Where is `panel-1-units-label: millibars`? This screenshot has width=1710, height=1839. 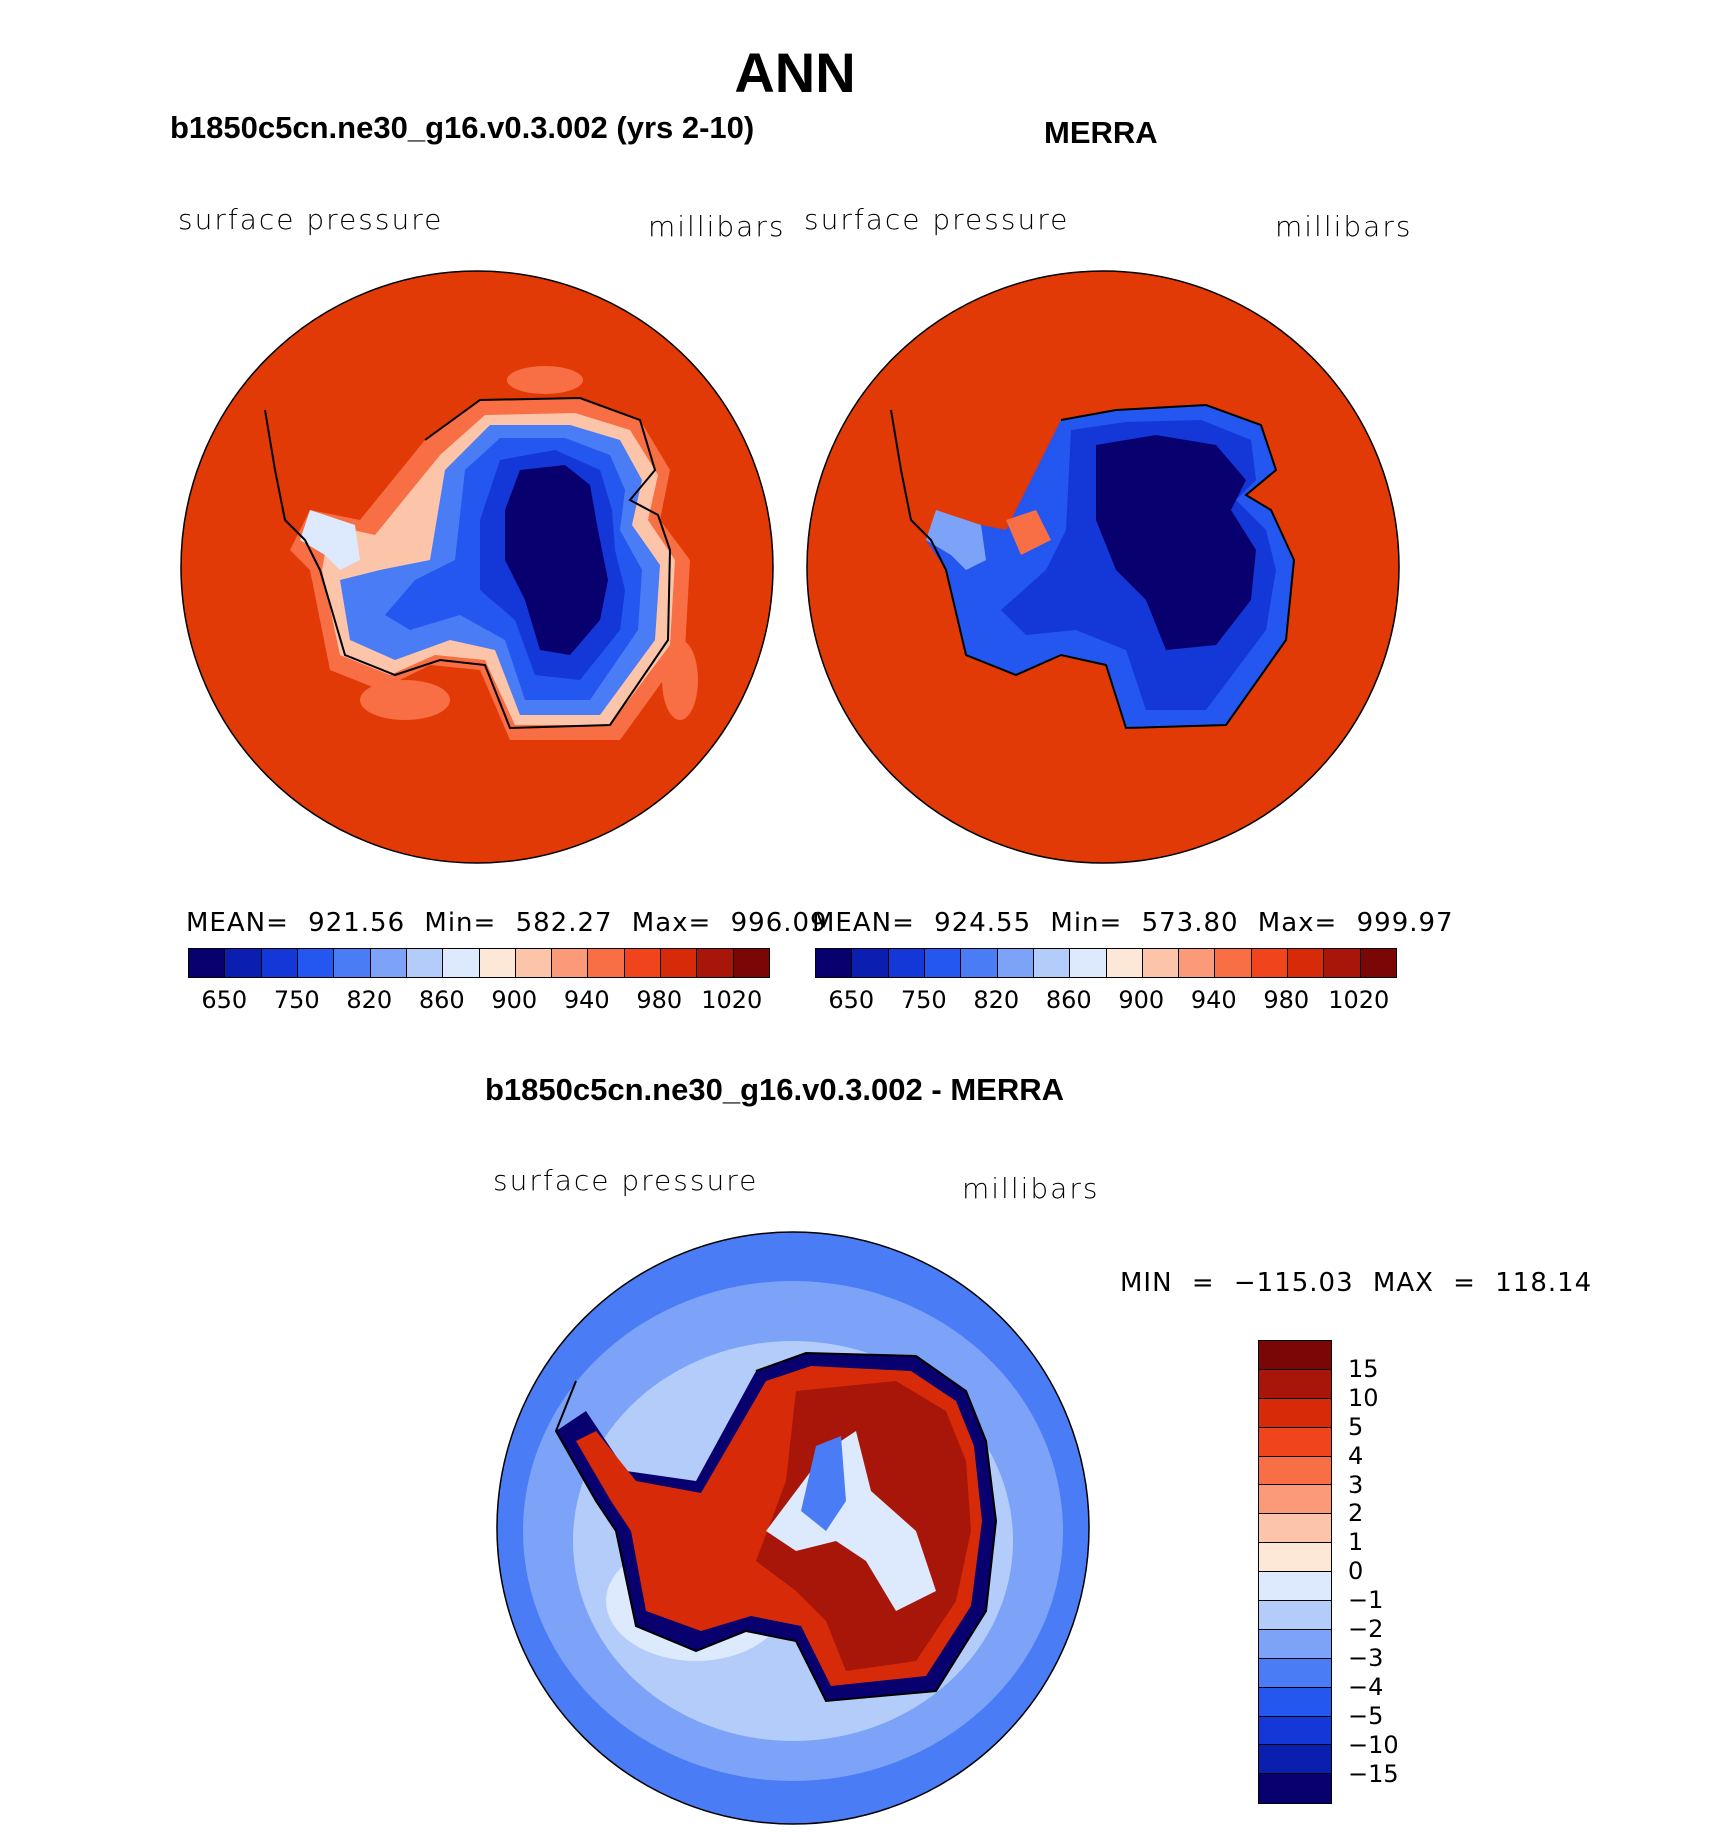 panel-1-units-label: millibars is located at coordinates (717, 226).